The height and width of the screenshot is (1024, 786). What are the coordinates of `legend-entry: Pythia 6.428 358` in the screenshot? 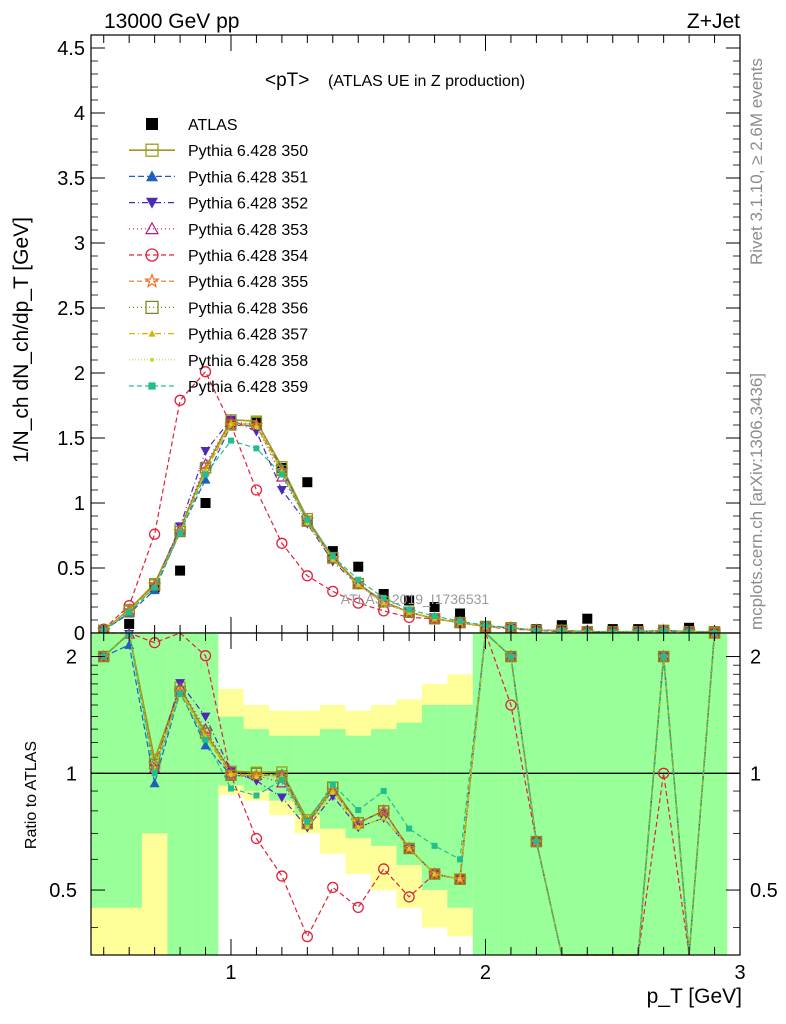 It's located at (218, 361).